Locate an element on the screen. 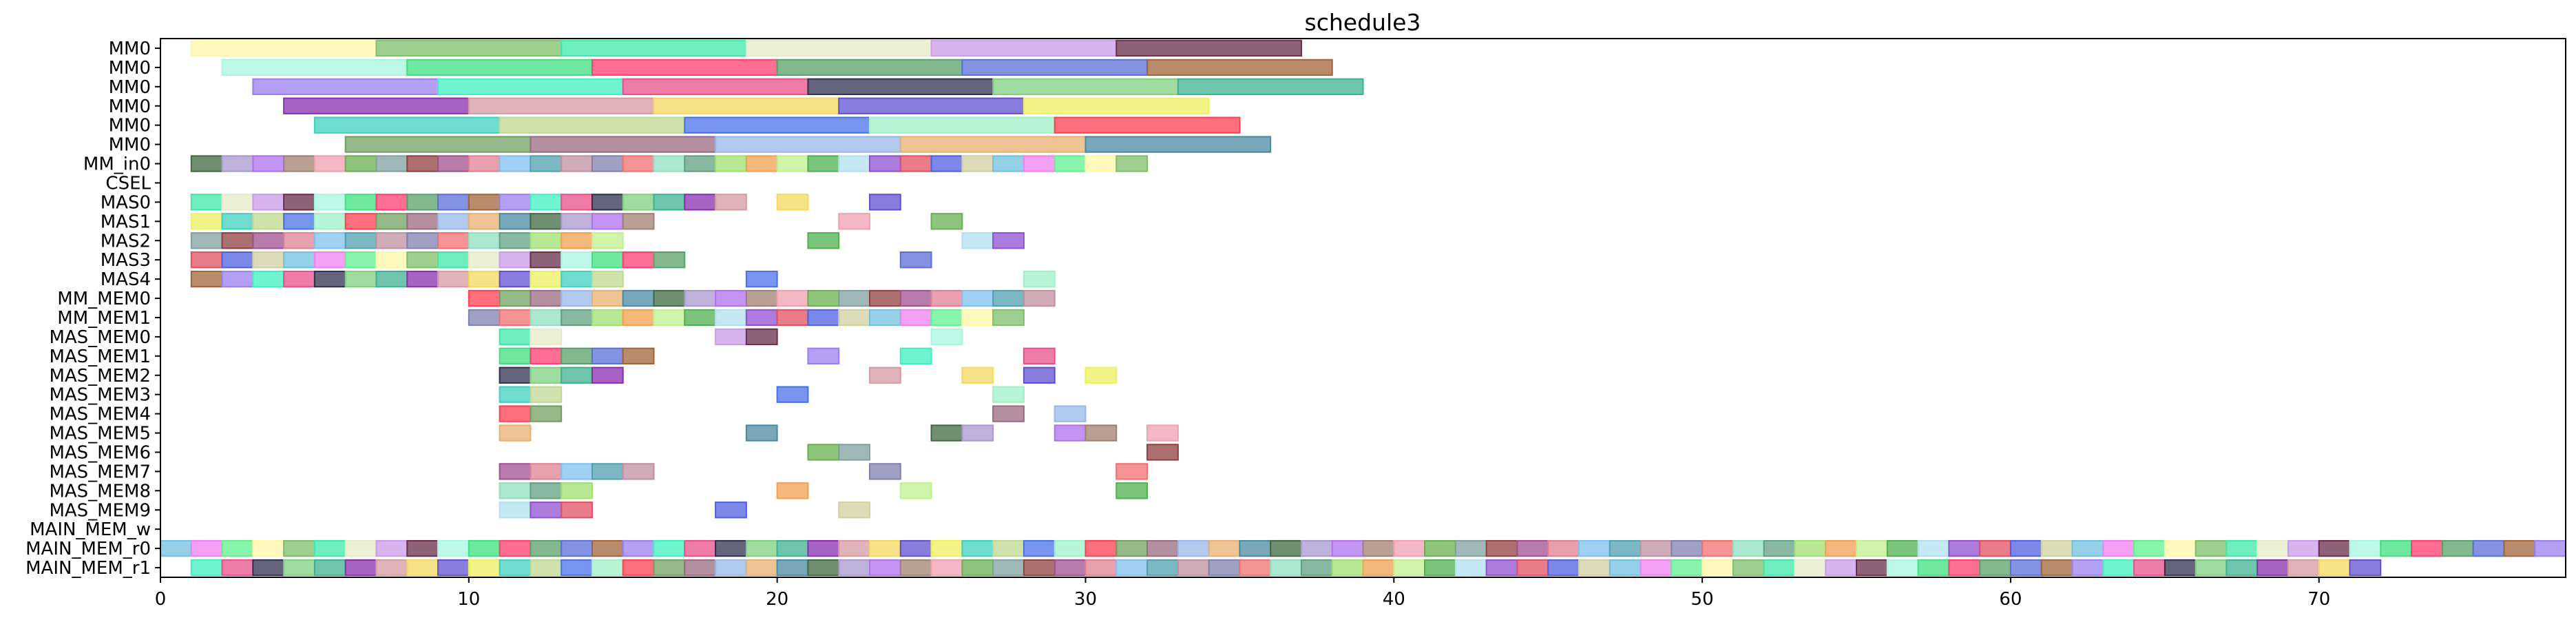 Image resolution: width=2576 pixels, height=620 pixels. y-tick-label: MM_in0 is located at coordinates (117, 164).